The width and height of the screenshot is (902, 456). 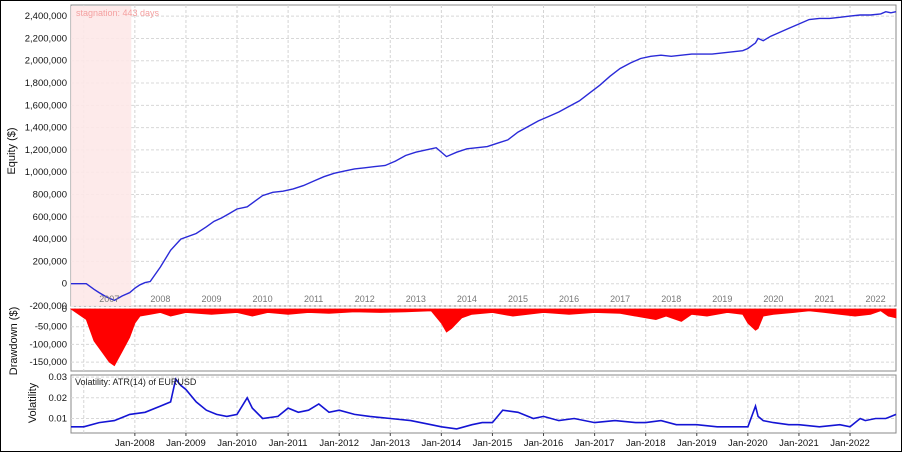 What do you see at coordinates (46, 16) in the screenshot?
I see `y-tick-label: 2,400,000` at bounding box center [46, 16].